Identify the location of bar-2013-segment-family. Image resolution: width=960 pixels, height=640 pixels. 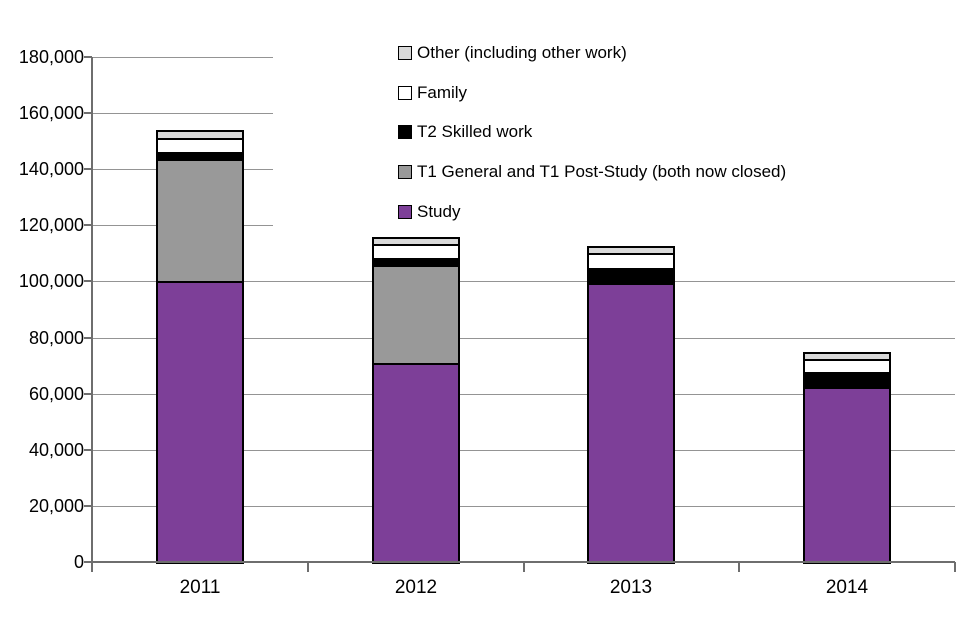
(631, 261).